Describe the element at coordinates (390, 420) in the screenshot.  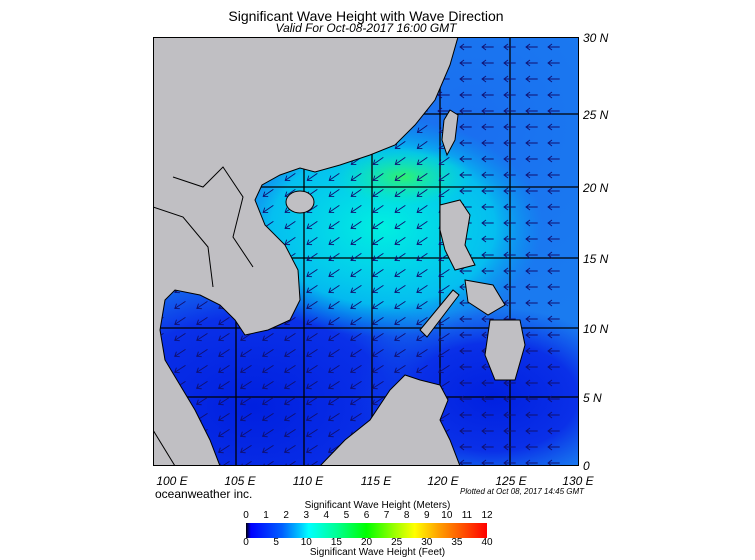
I see `borneo` at that location.